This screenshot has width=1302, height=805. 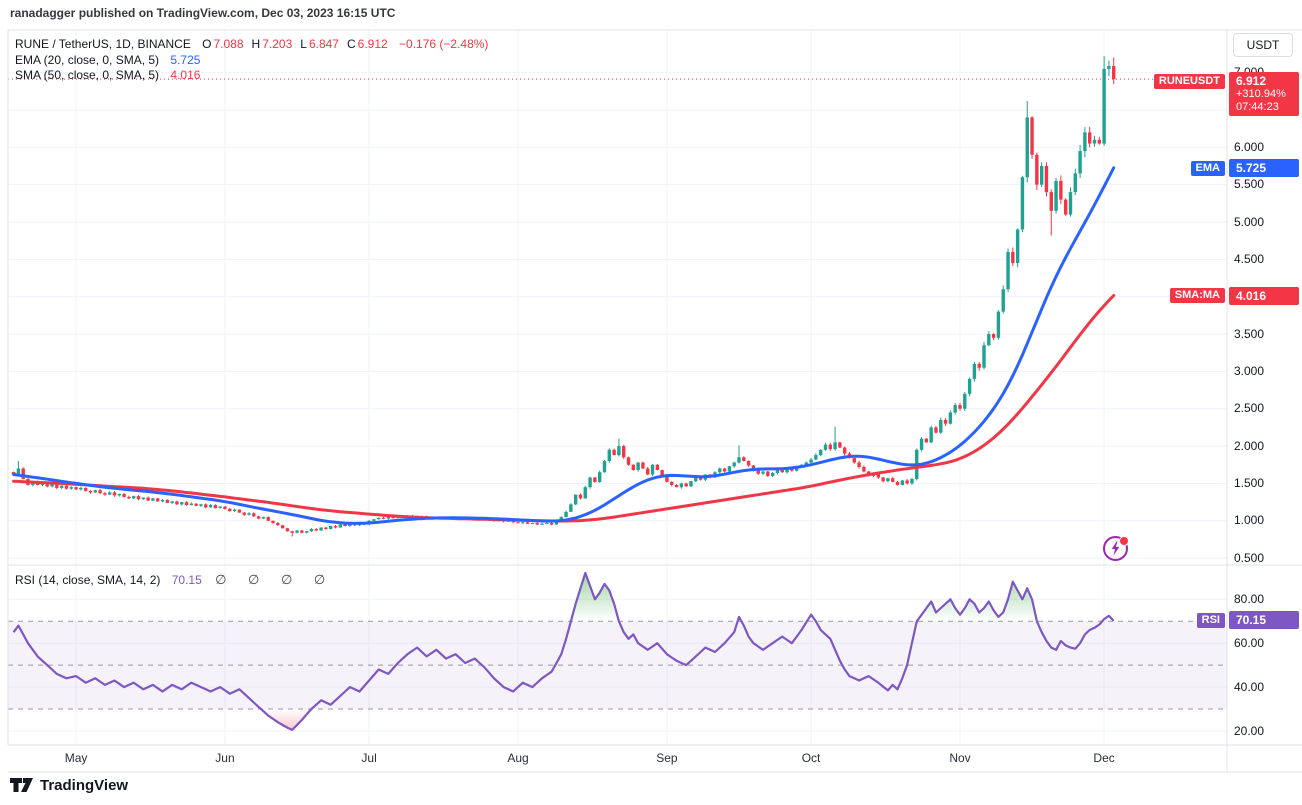 What do you see at coordinates (1249, 642) in the screenshot?
I see `rsi-tick-label: 60.00` at bounding box center [1249, 642].